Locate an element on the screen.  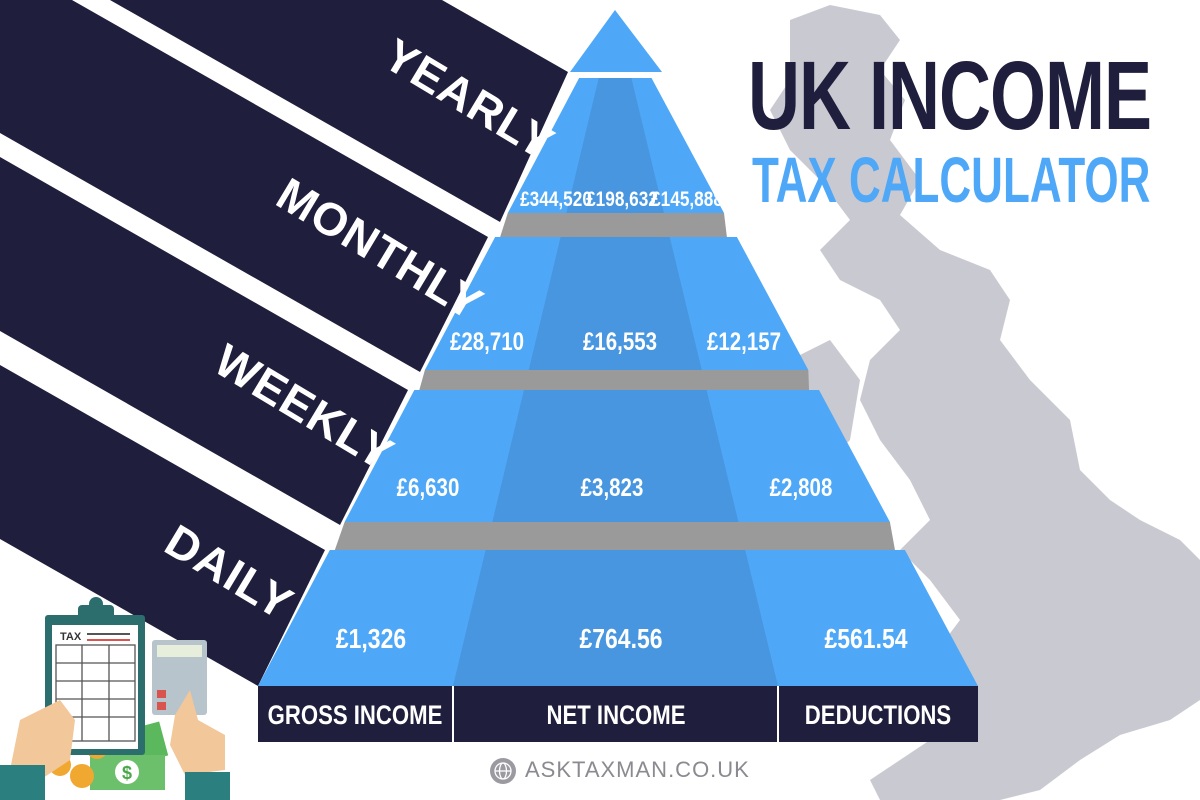
pyramid-cap is located at coordinates (616, 41).